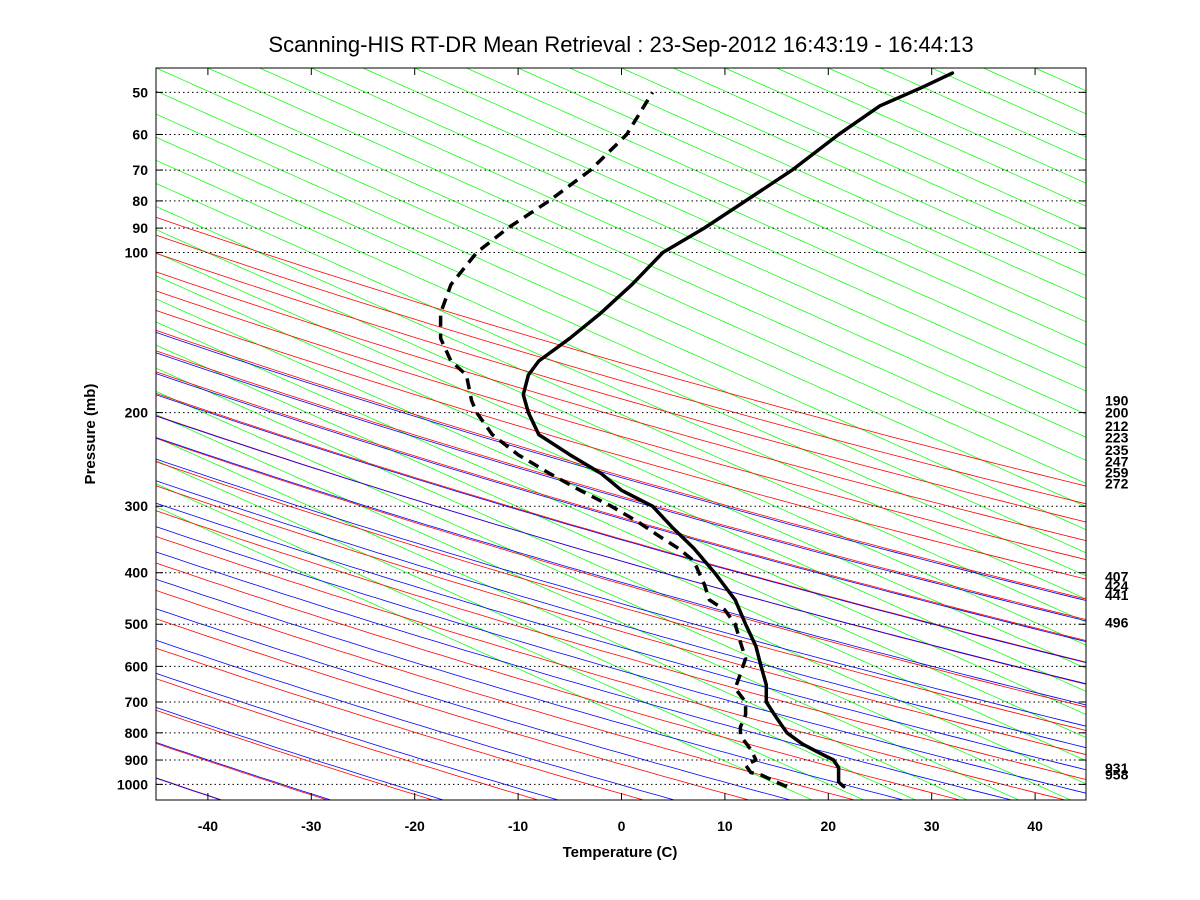 The width and height of the screenshot is (1200, 900). Describe the element at coordinates (1117, 586) in the screenshot. I see `right-label: 424` at that location.